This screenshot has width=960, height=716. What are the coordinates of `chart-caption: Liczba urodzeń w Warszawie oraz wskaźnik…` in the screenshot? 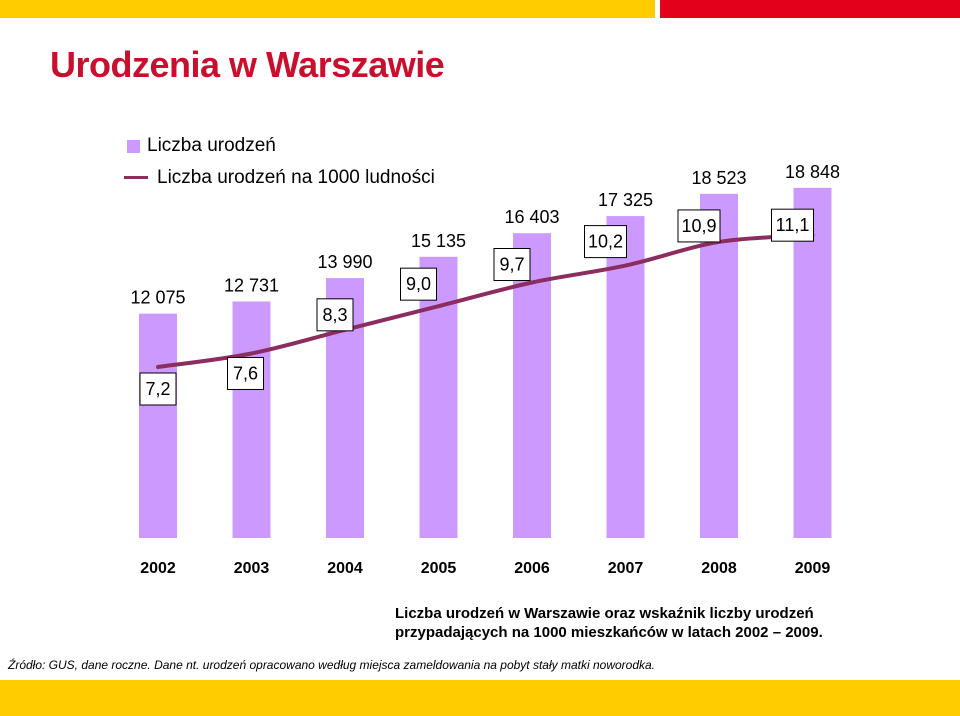 It's located at (609, 623).